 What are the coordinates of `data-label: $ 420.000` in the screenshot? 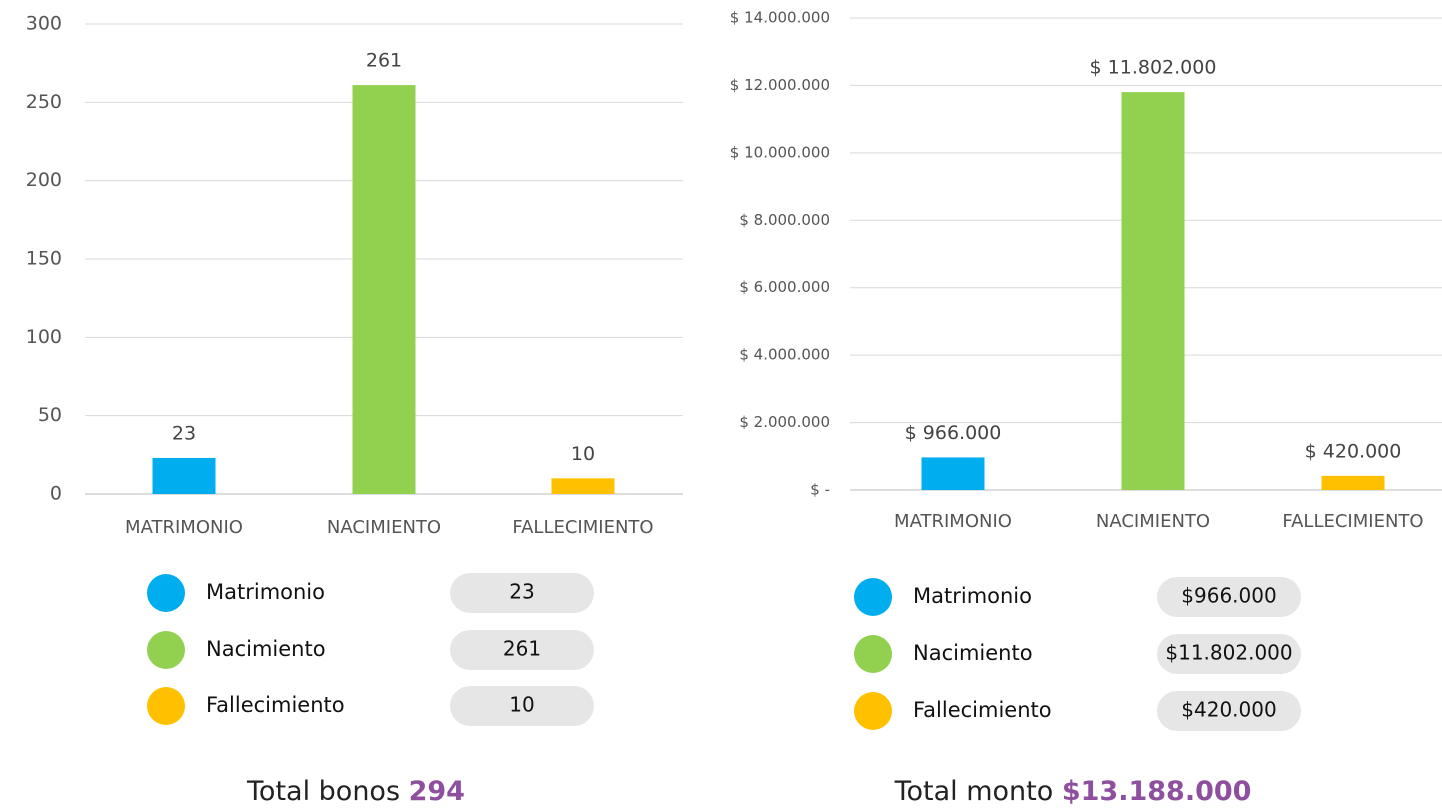 It's located at (1353, 451).